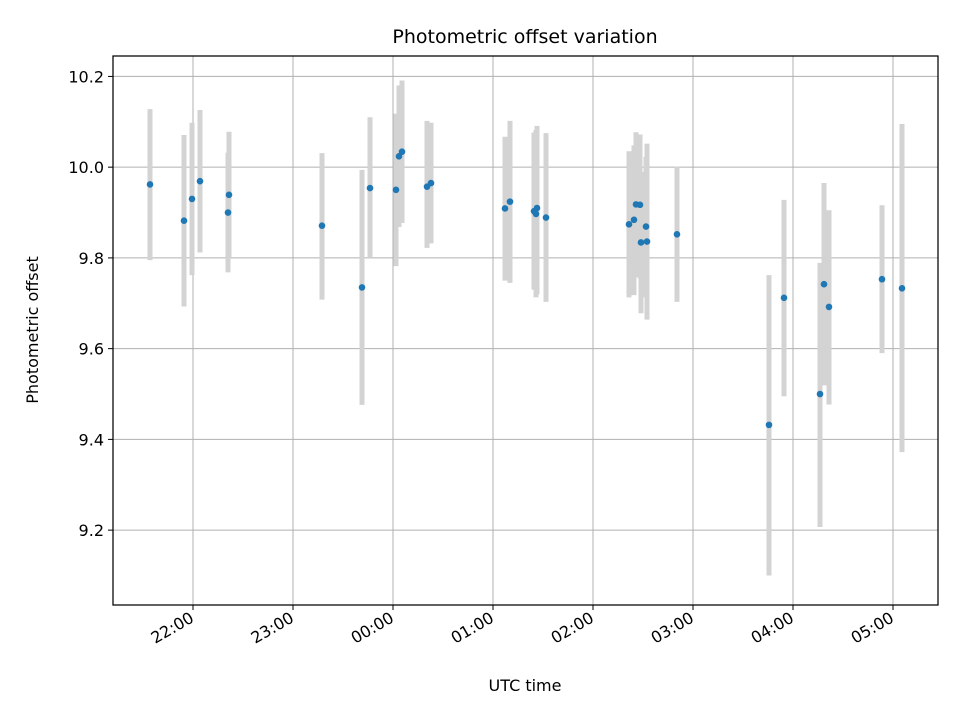  I want to click on y-tick-label: 9.6, so click(91, 349).